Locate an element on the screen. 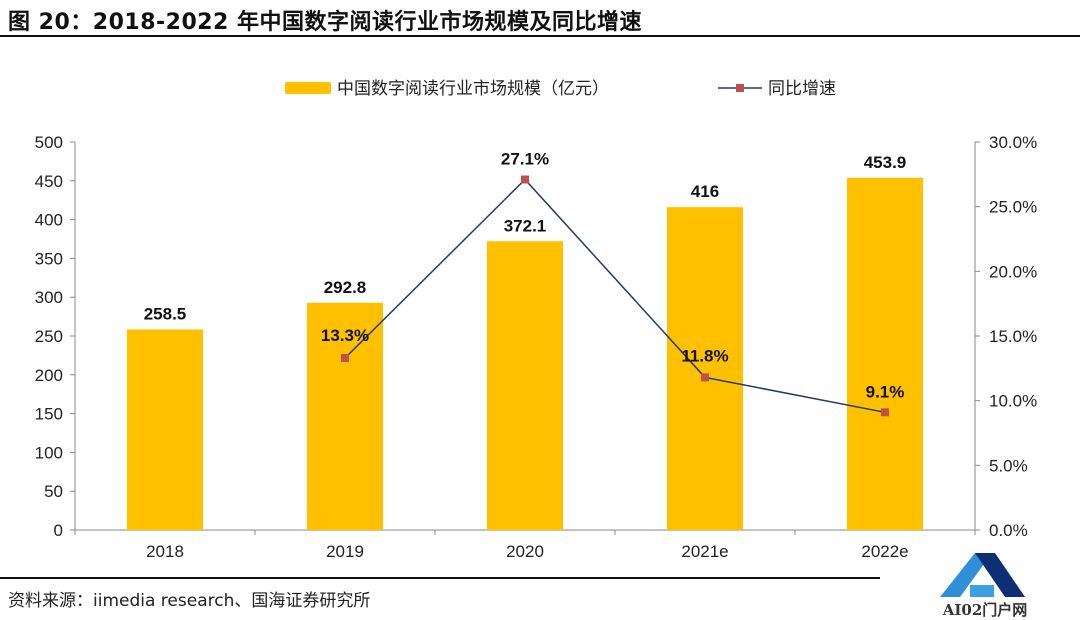  right-tick-label: 30.0% is located at coordinates (1013, 142).